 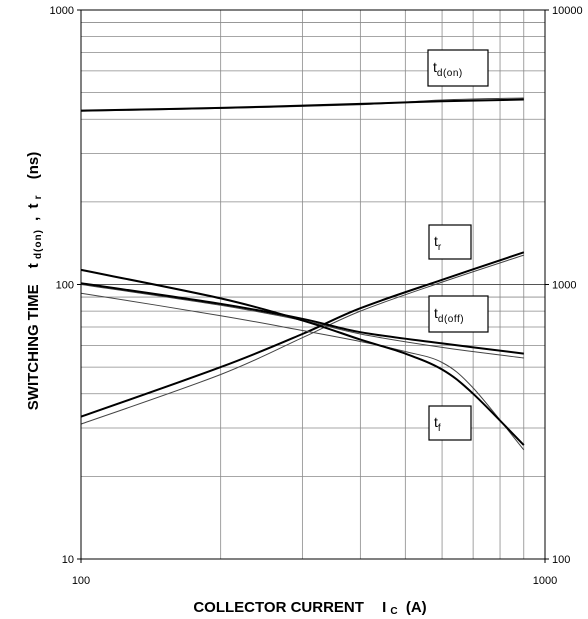 I want to click on y-axis-title-main: SWITCHING TIME, so click(x=33, y=347).